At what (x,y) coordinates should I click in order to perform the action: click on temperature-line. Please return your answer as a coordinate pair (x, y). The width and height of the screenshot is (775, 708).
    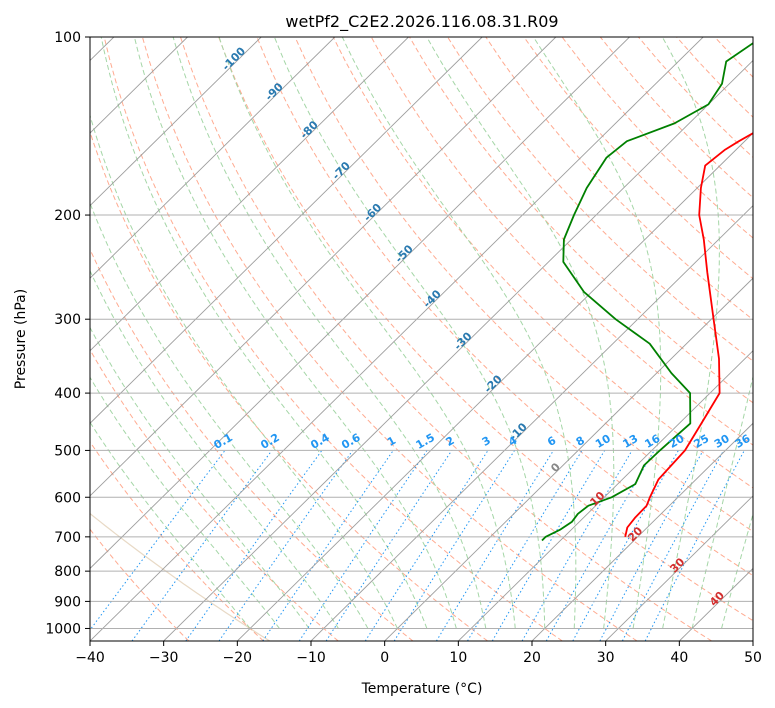
    Looking at the image, I should click on (688, 334).